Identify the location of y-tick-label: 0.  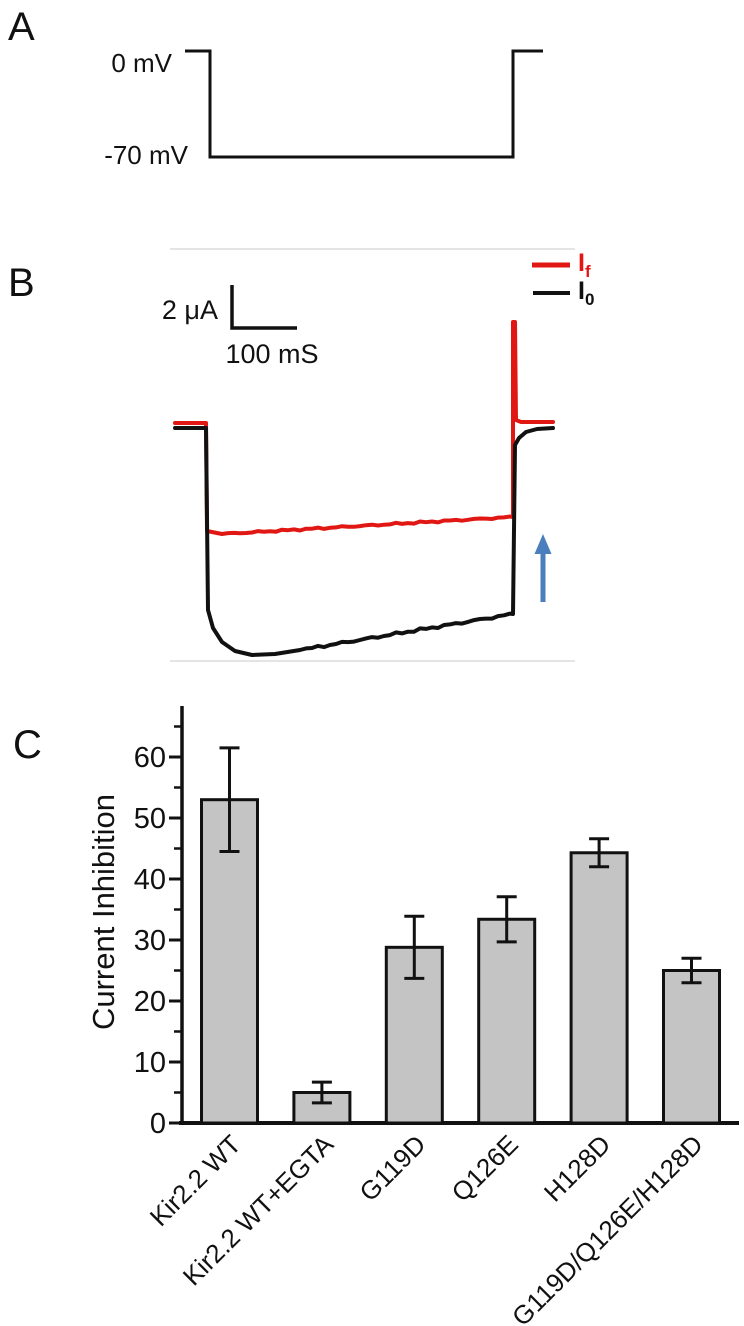
(158, 1124).